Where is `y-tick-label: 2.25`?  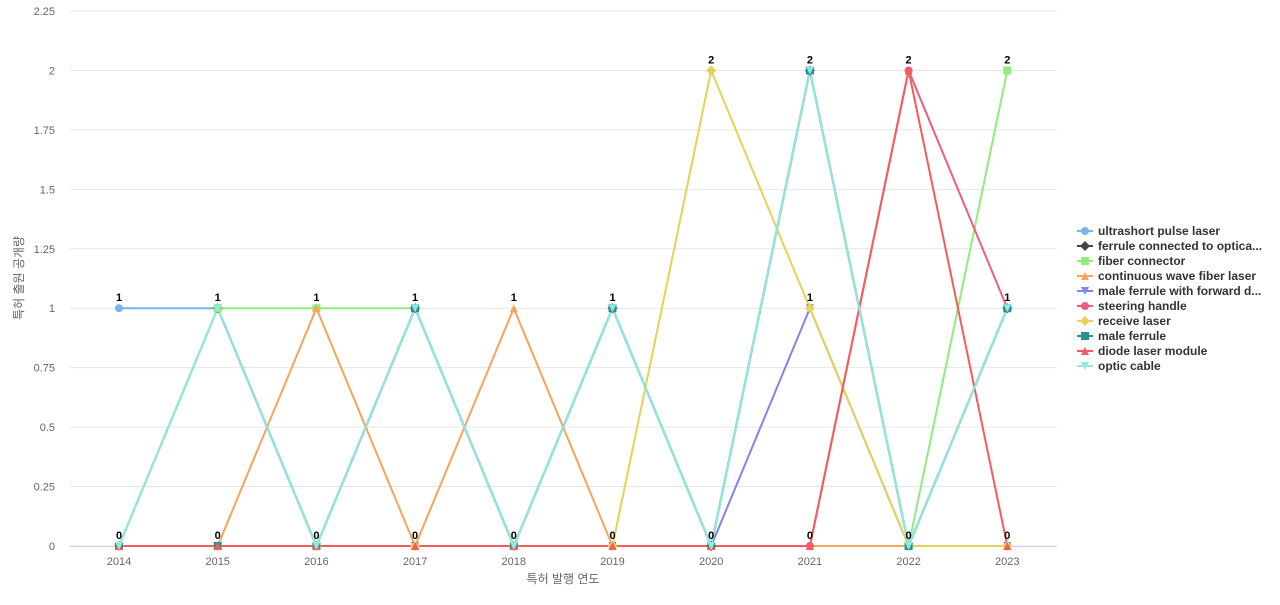 y-tick-label: 2.25 is located at coordinates (44, 12).